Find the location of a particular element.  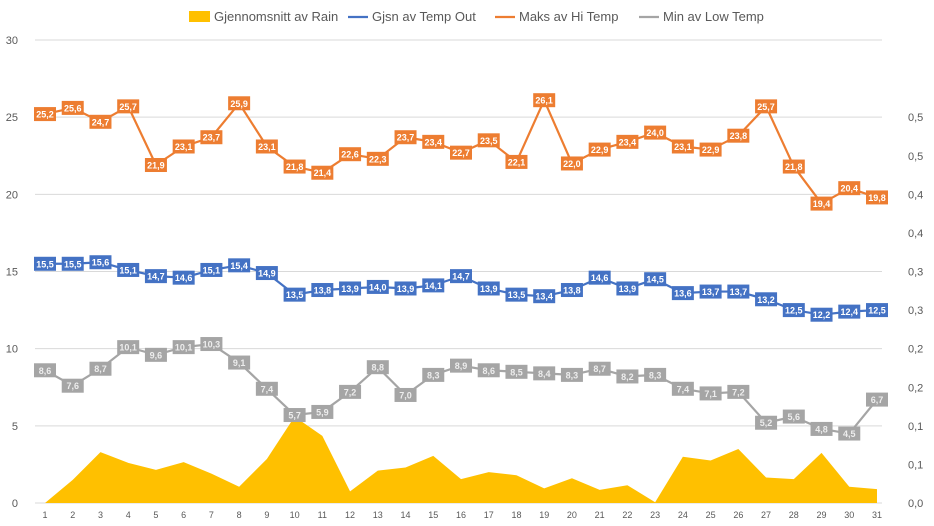

data-label: 6,7 is located at coordinates (877, 400).